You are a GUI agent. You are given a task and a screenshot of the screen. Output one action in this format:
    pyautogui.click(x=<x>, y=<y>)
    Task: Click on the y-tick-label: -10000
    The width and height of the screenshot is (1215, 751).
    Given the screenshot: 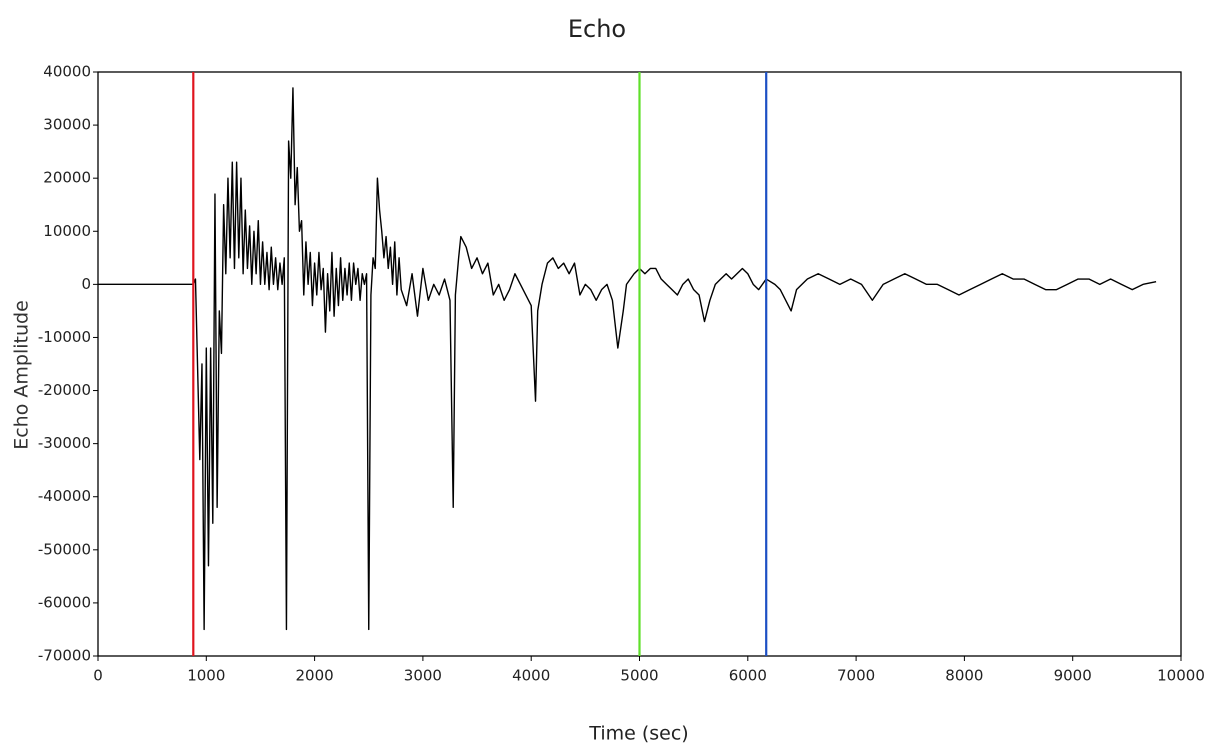 What is the action you would take?
    pyautogui.click(x=64, y=337)
    